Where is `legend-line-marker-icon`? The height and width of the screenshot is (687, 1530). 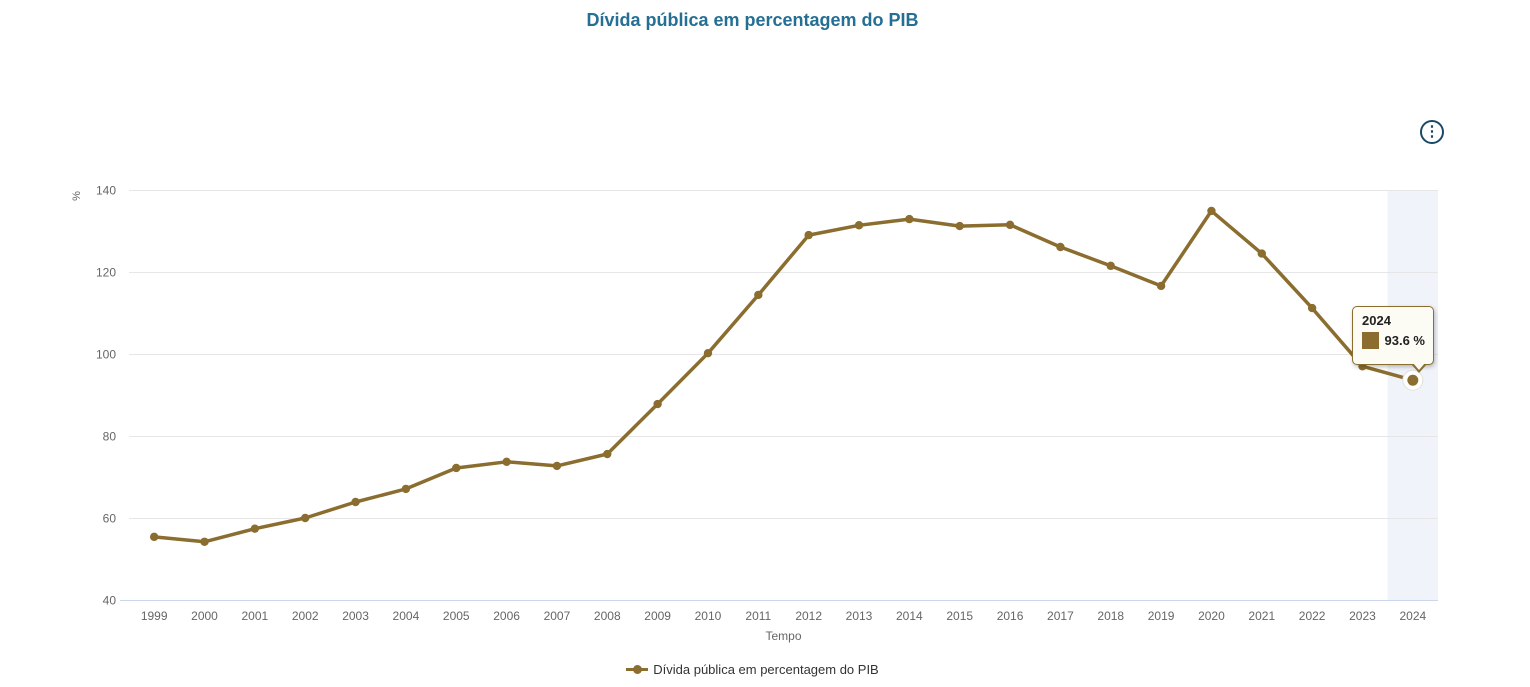
legend-line-marker-icon is located at coordinates (637, 669).